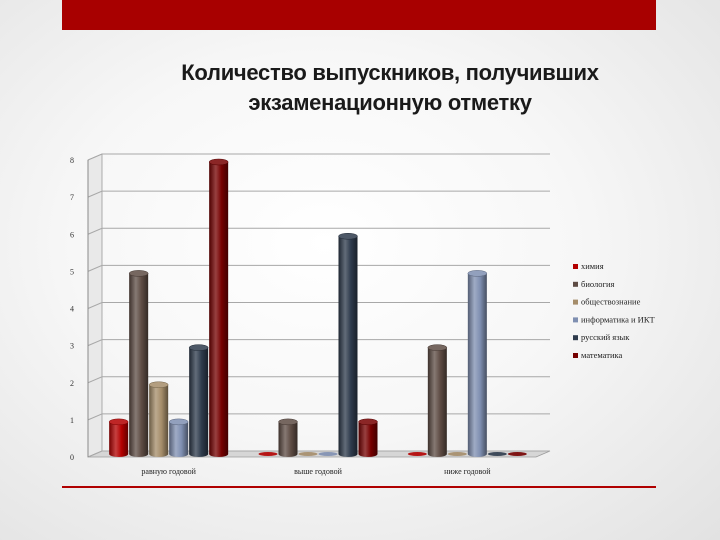 Image resolution: width=720 pixels, height=540 pixels. What do you see at coordinates (72, 383) in the screenshot?
I see `y-tick-label: 2` at bounding box center [72, 383].